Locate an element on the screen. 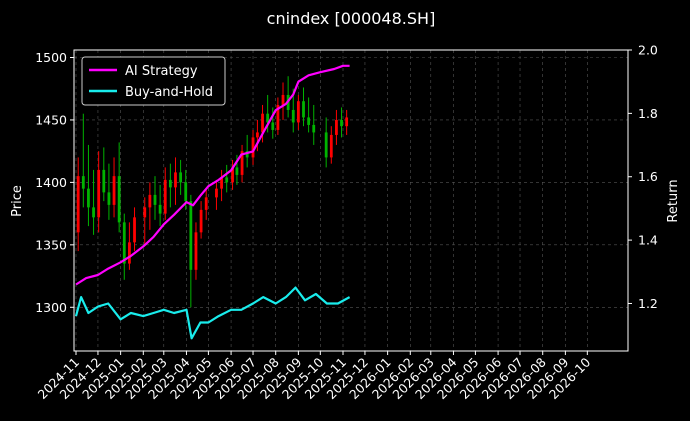  left-y-axis: 1300 1350 1400 1450 1500 is located at coordinates (54, 182).